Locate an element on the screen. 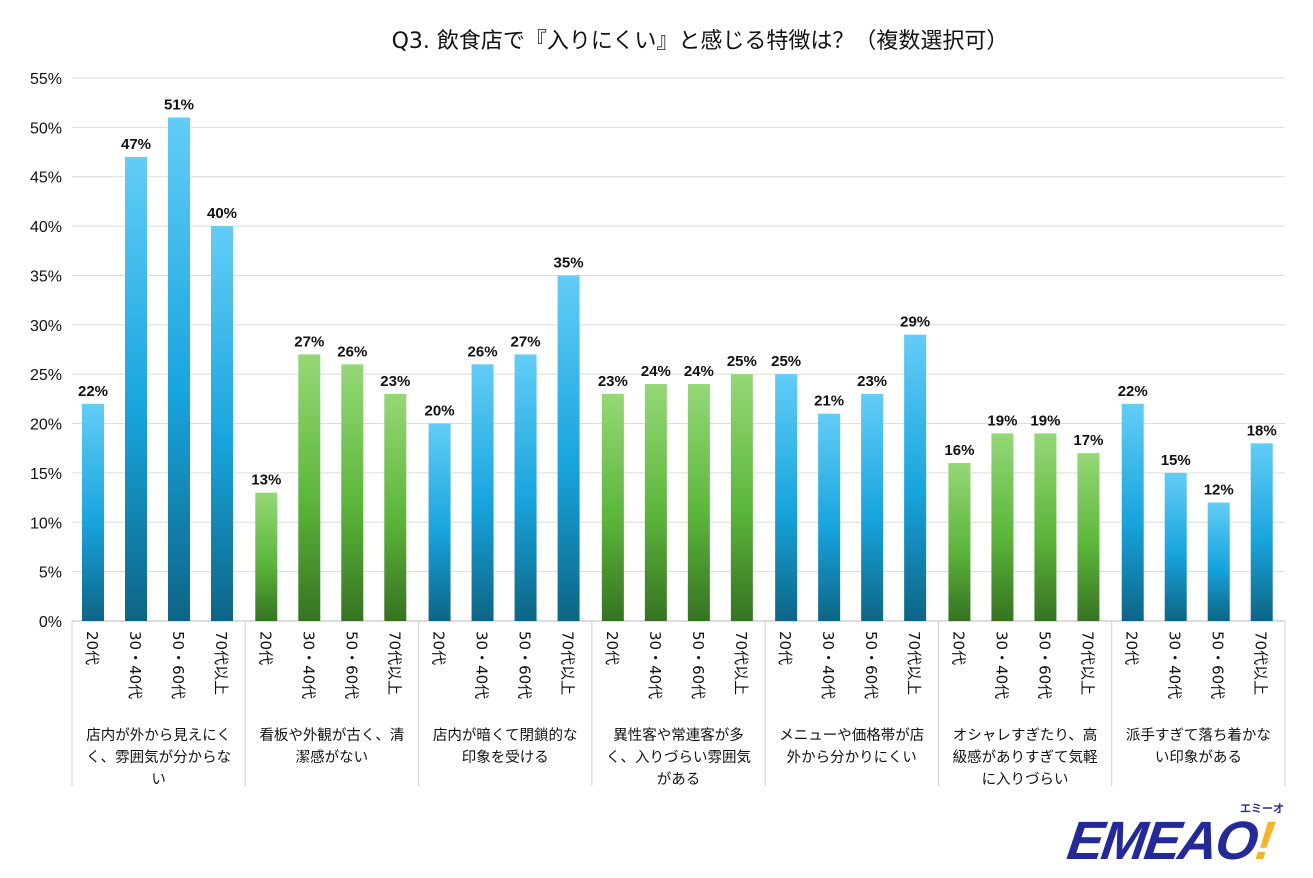  data-label: 51% is located at coordinates (179, 104).